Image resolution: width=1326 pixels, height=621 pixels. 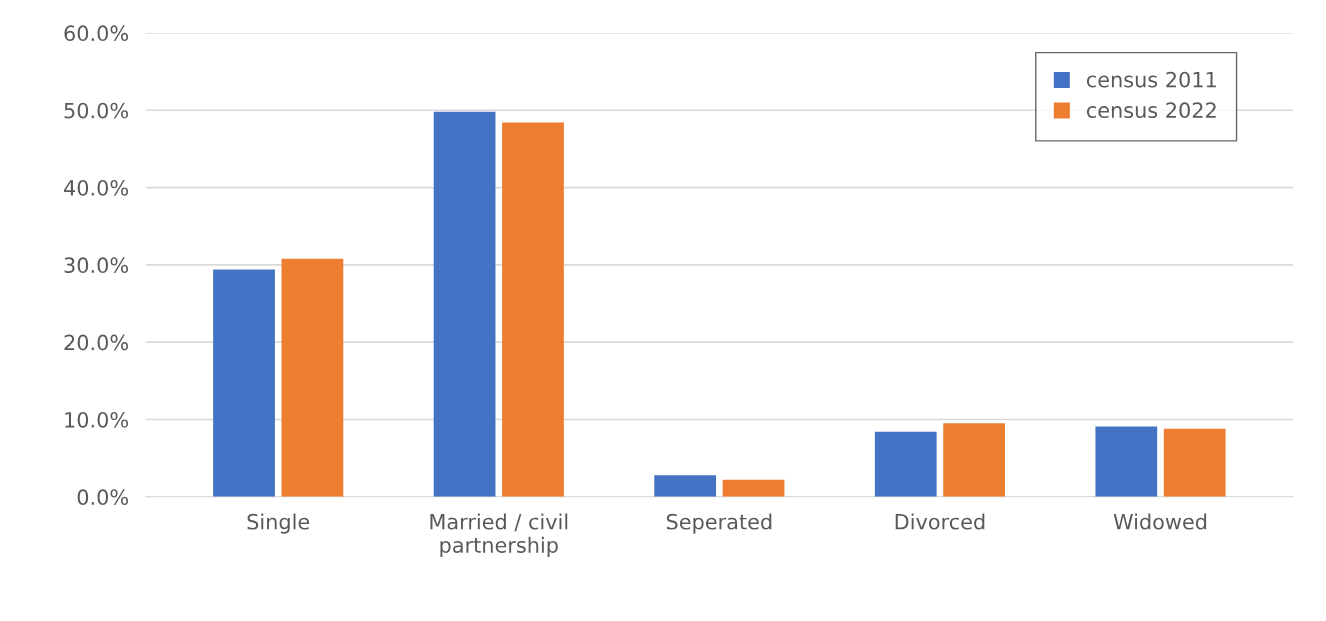 What do you see at coordinates (278, 523) in the screenshot?
I see `x-tick-label: Single` at bounding box center [278, 523].